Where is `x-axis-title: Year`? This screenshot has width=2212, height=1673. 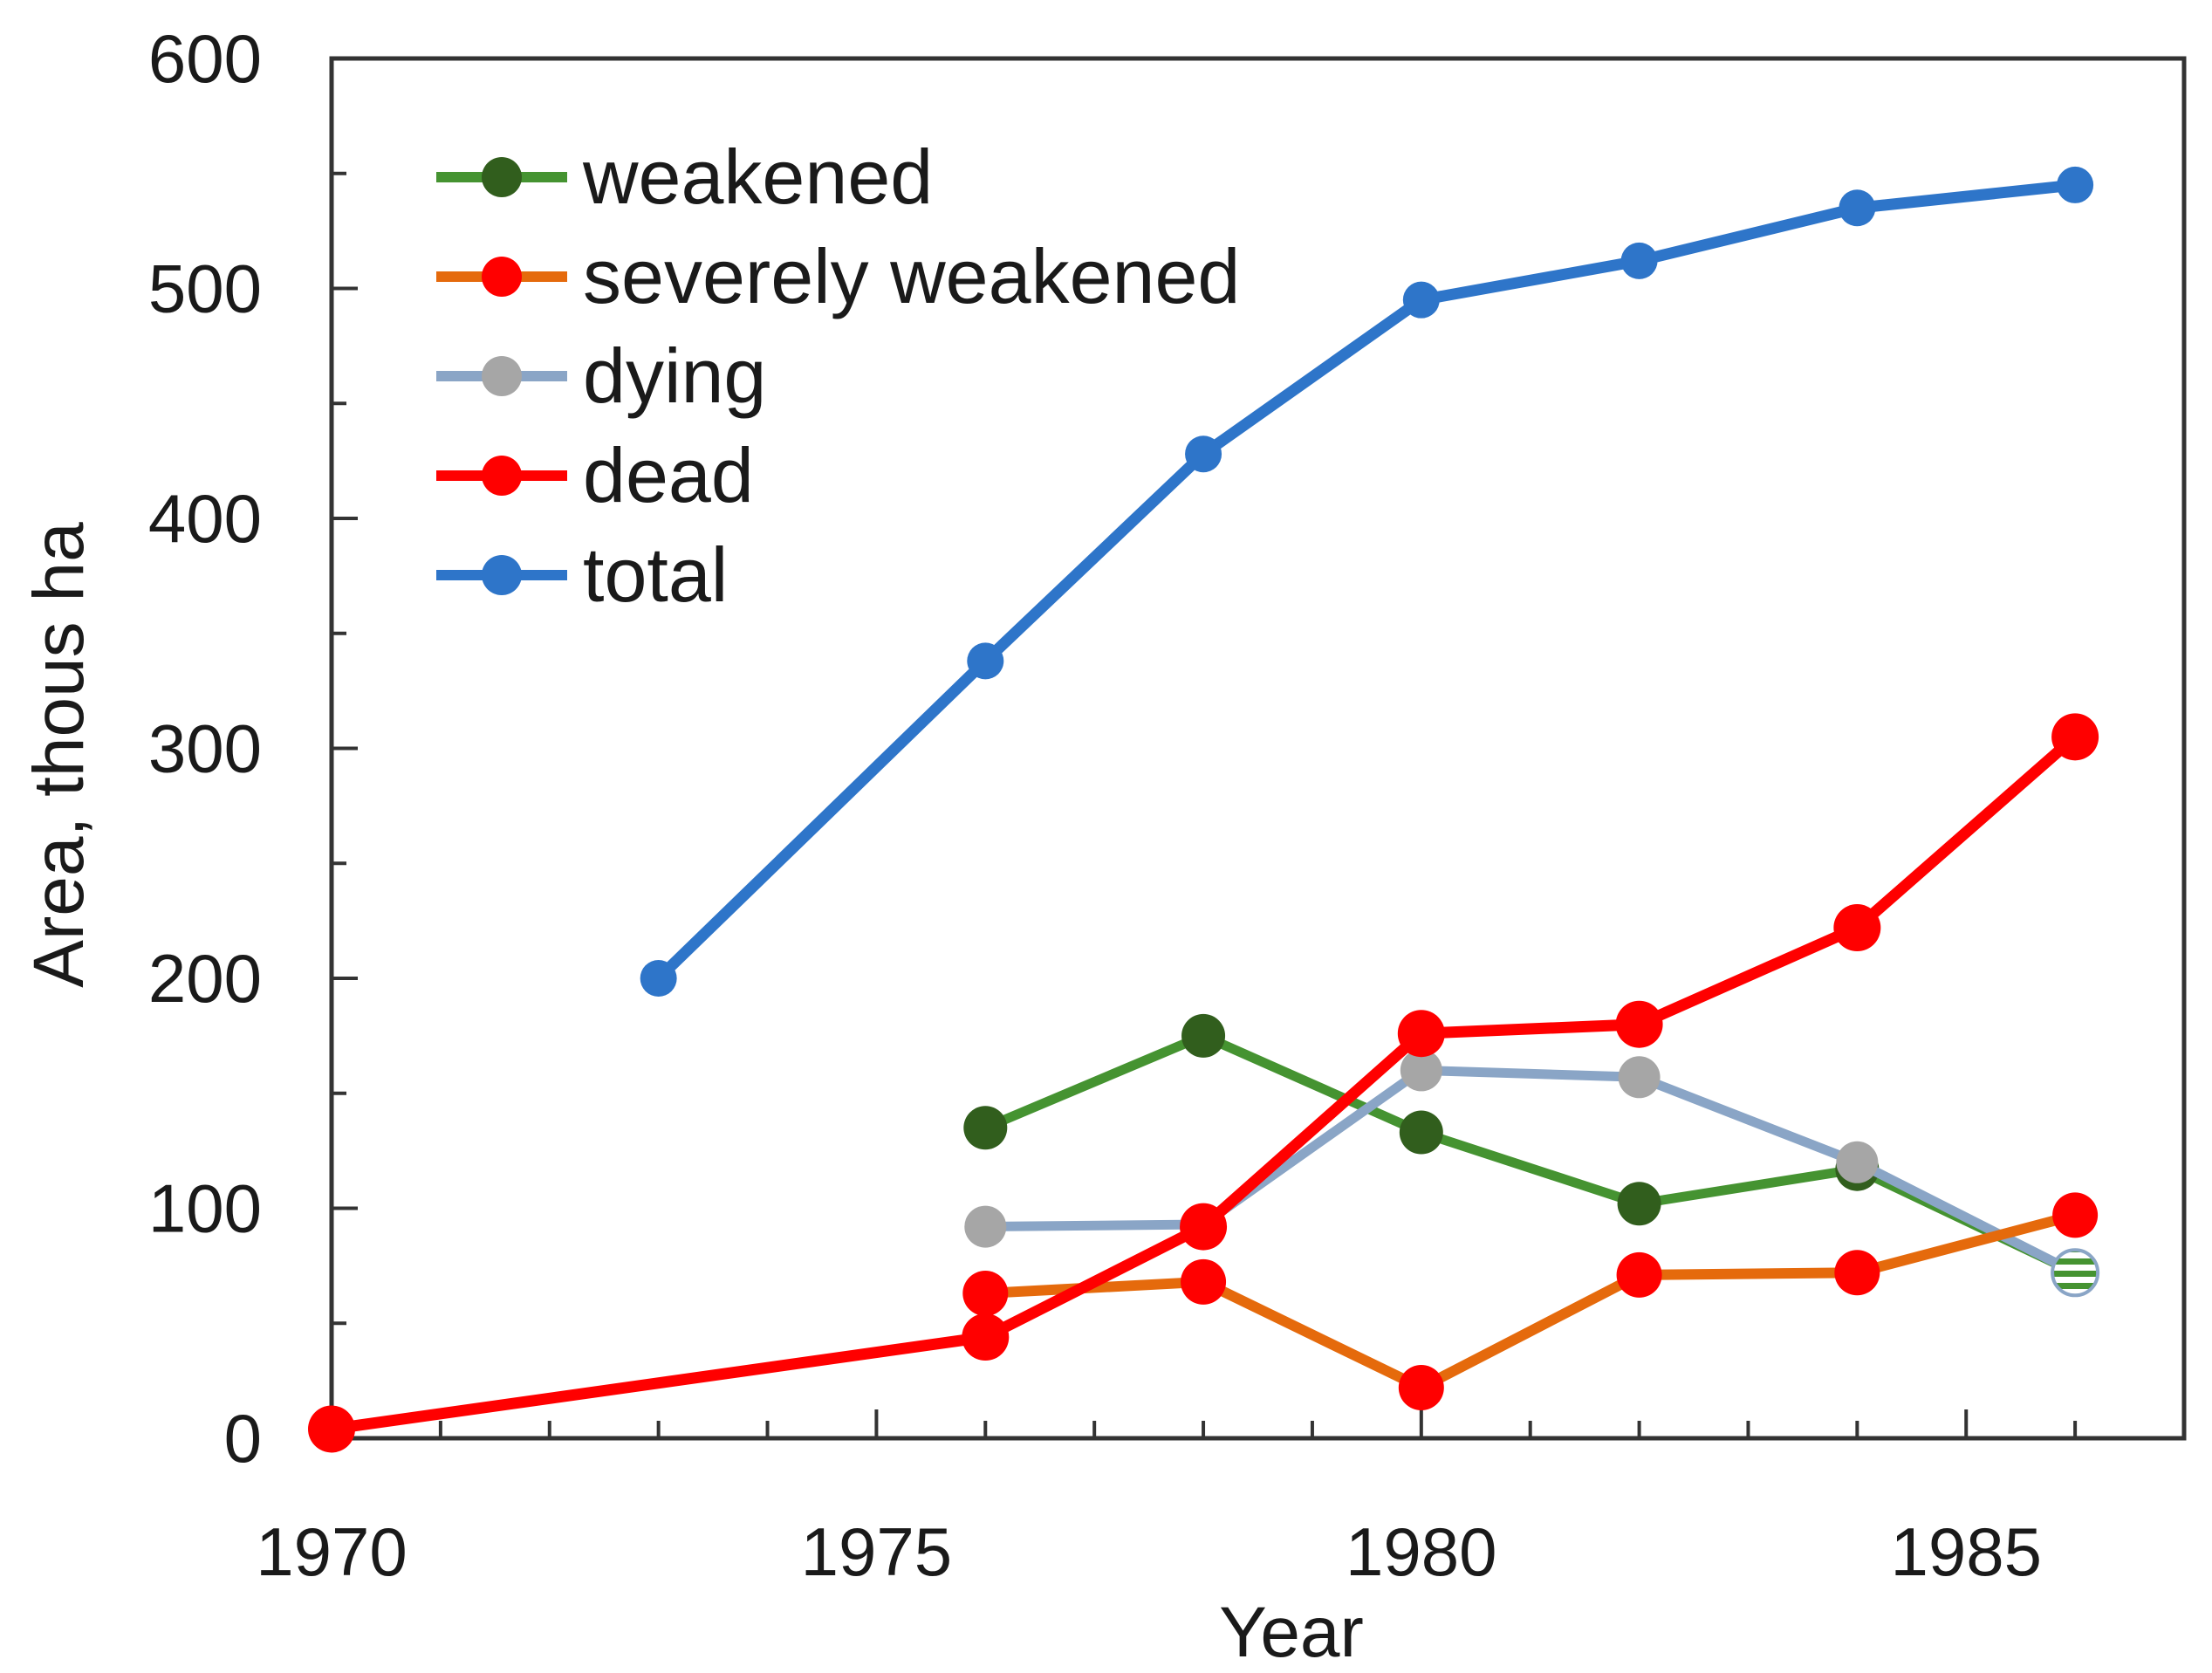
x-axis-title: Year is located at coordinates (1291, 1632).